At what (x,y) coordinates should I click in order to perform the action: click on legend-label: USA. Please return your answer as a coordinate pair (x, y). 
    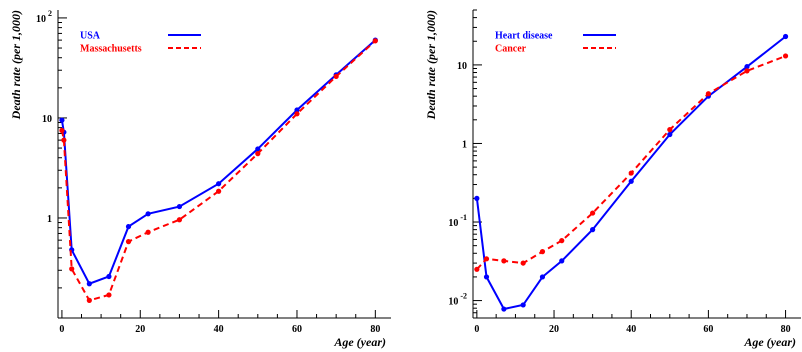
    Looking at the image, I should click on (90, 36).